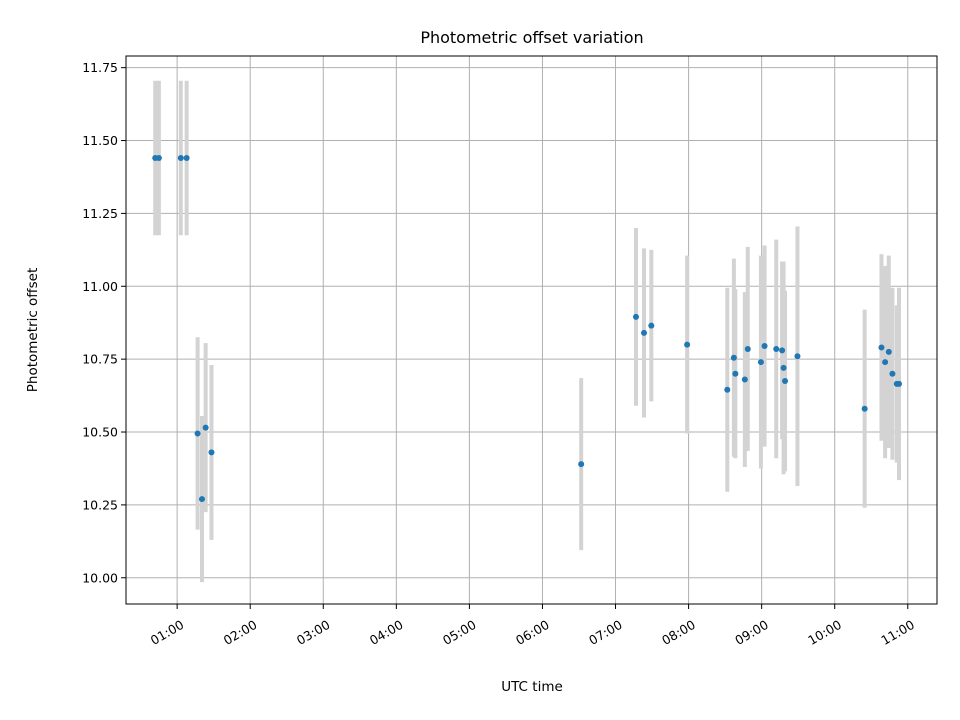 The width and height of the screenshot is (960, 720). What do you see at coordinates (532, 687) in the screenshot?
I see `x-axis-label: UTC time` at bounding box center [532, 687].